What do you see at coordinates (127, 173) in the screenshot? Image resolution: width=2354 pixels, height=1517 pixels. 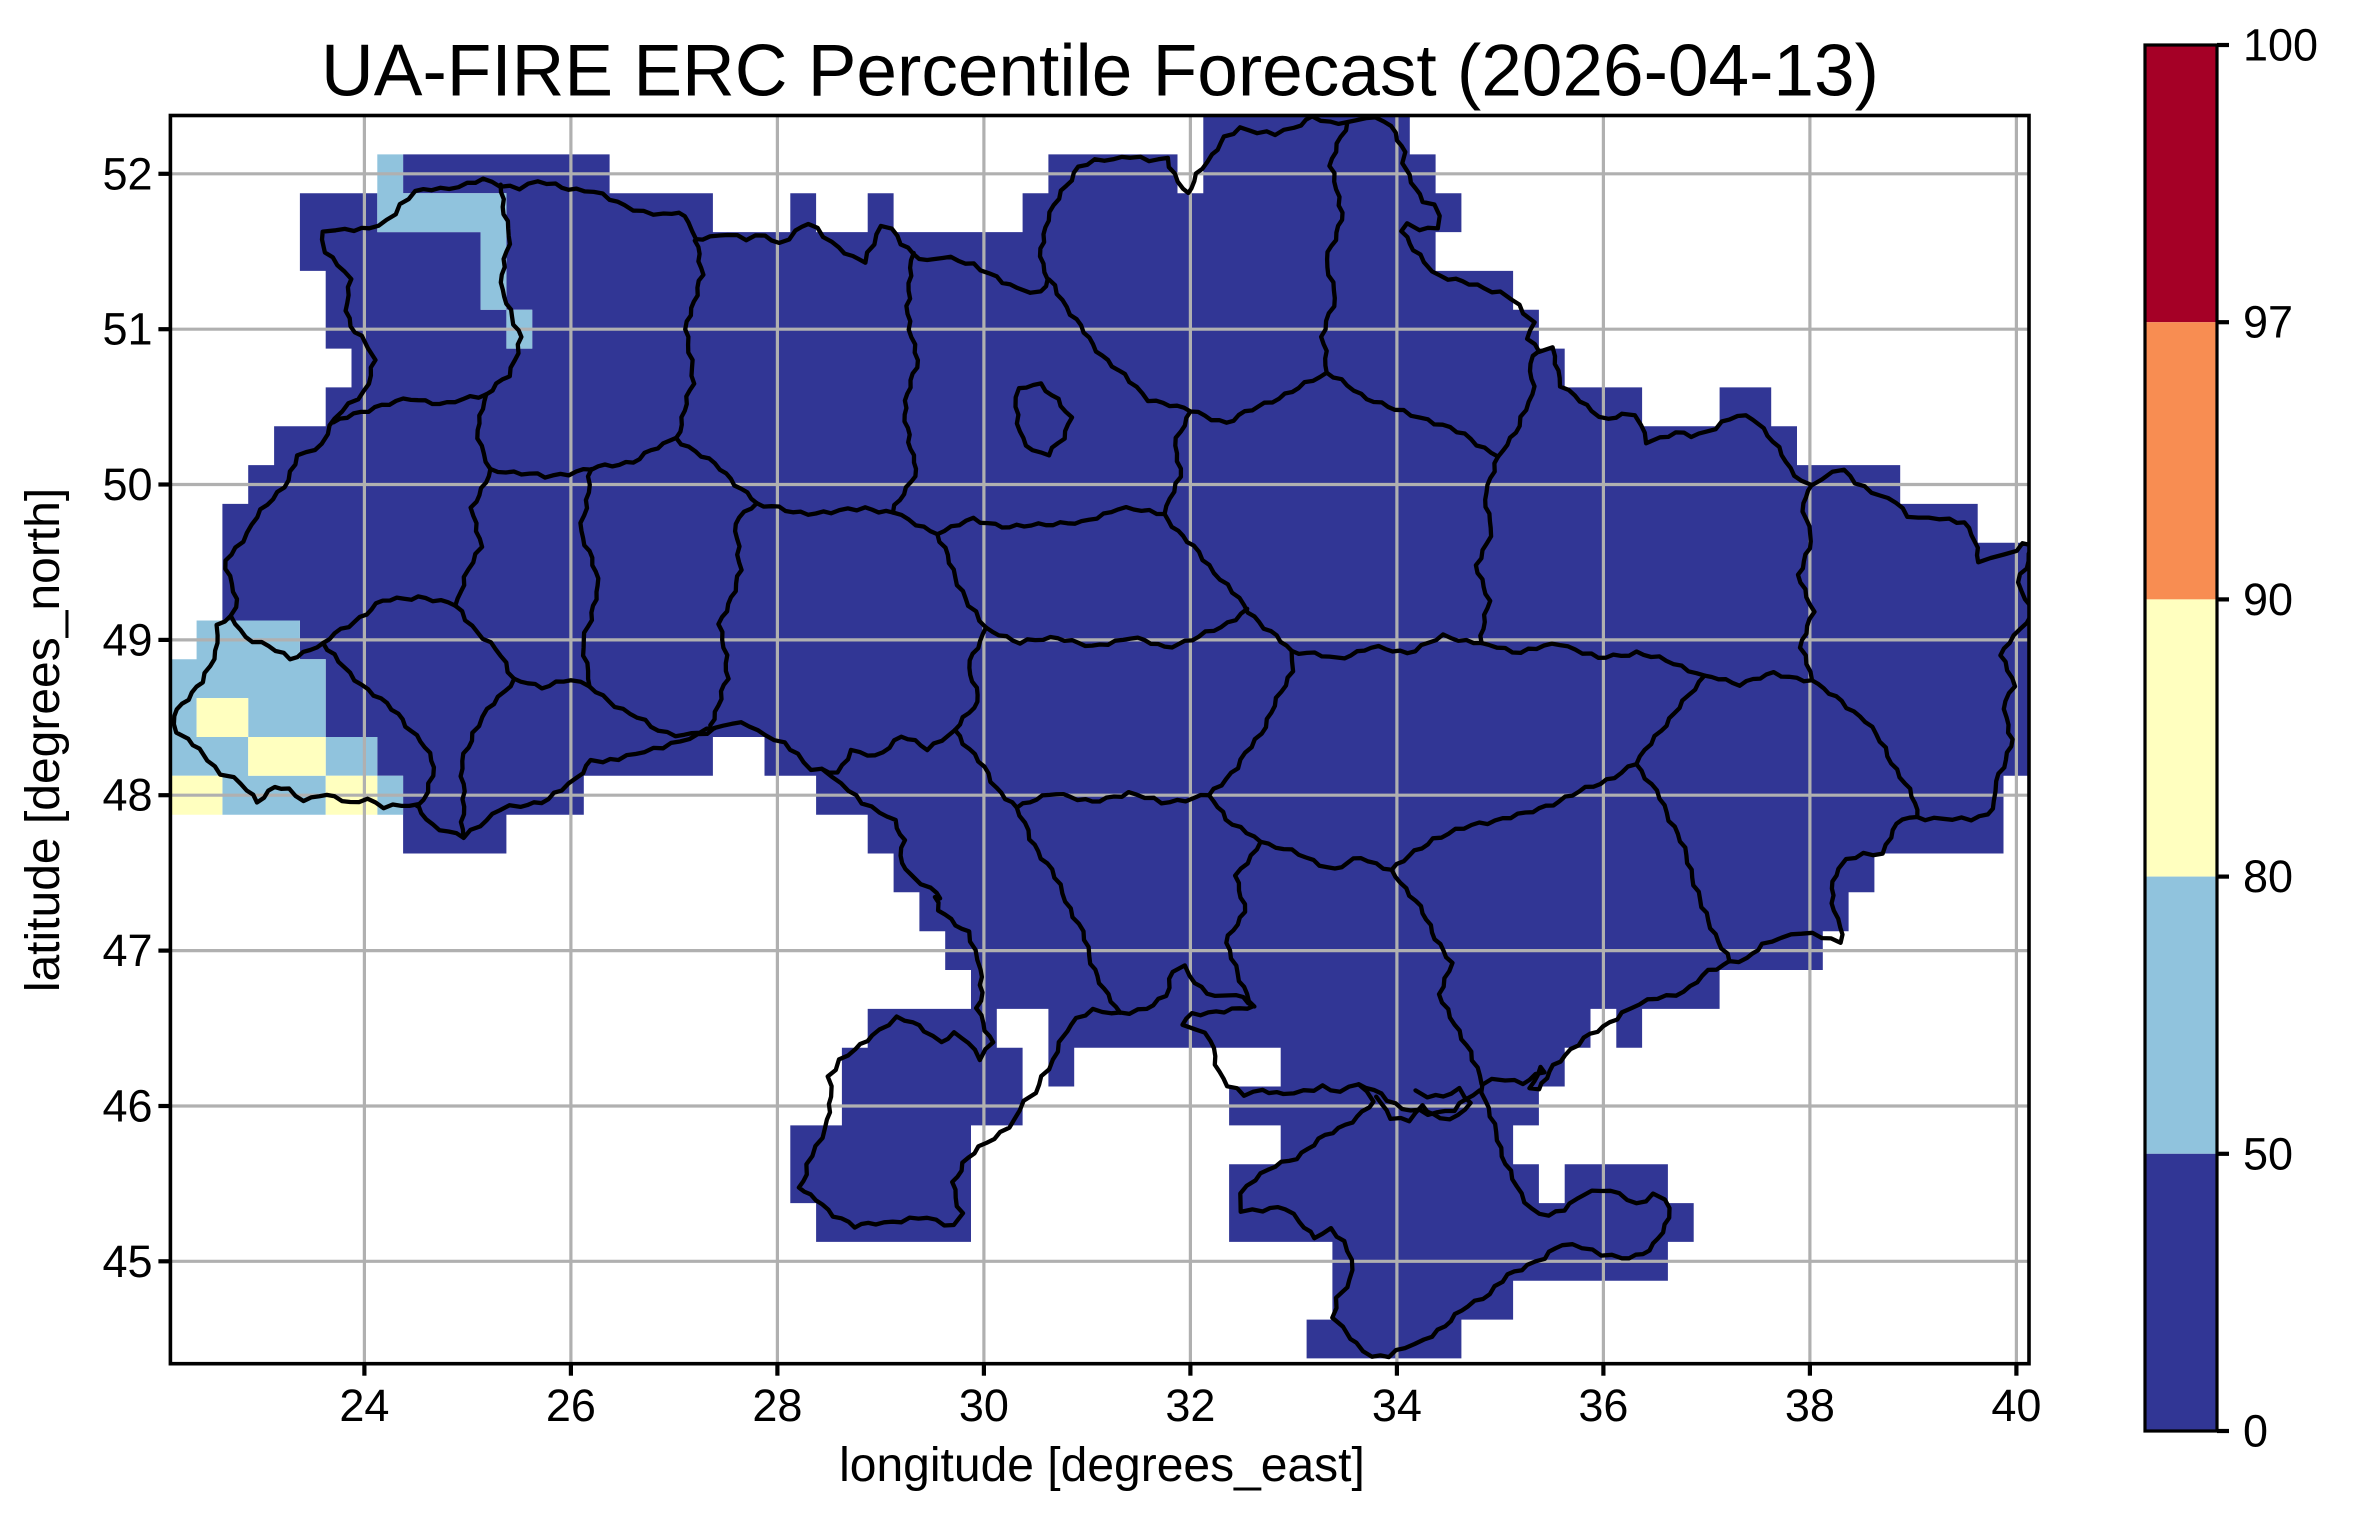 I see `svg-text: 52` at bounding box center [127, 173].